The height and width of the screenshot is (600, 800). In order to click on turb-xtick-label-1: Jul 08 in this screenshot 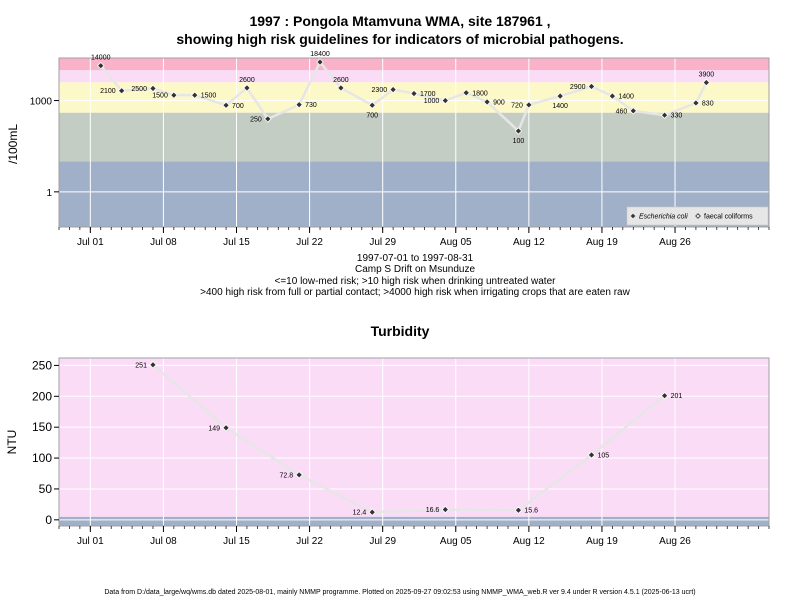, I will do `click(163, 541)`.